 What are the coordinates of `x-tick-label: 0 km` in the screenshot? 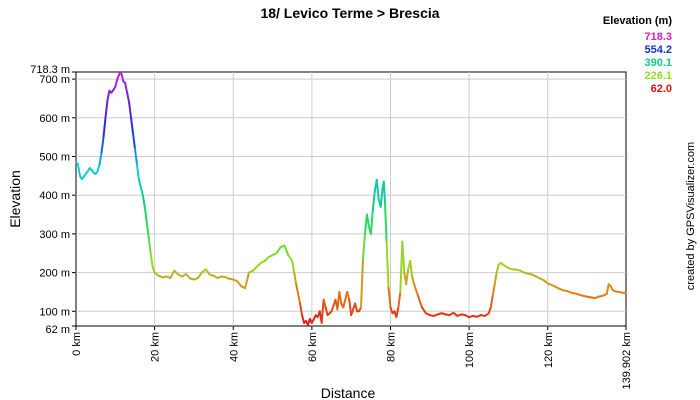 It's located at (77, 344).